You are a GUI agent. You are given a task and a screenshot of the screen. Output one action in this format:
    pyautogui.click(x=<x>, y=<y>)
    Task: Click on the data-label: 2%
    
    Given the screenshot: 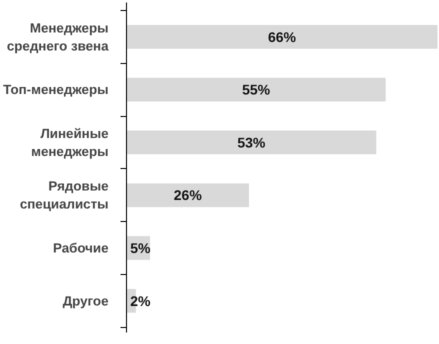 What is the action you would take?
    pyautogui.click(x=141, y=300)
    